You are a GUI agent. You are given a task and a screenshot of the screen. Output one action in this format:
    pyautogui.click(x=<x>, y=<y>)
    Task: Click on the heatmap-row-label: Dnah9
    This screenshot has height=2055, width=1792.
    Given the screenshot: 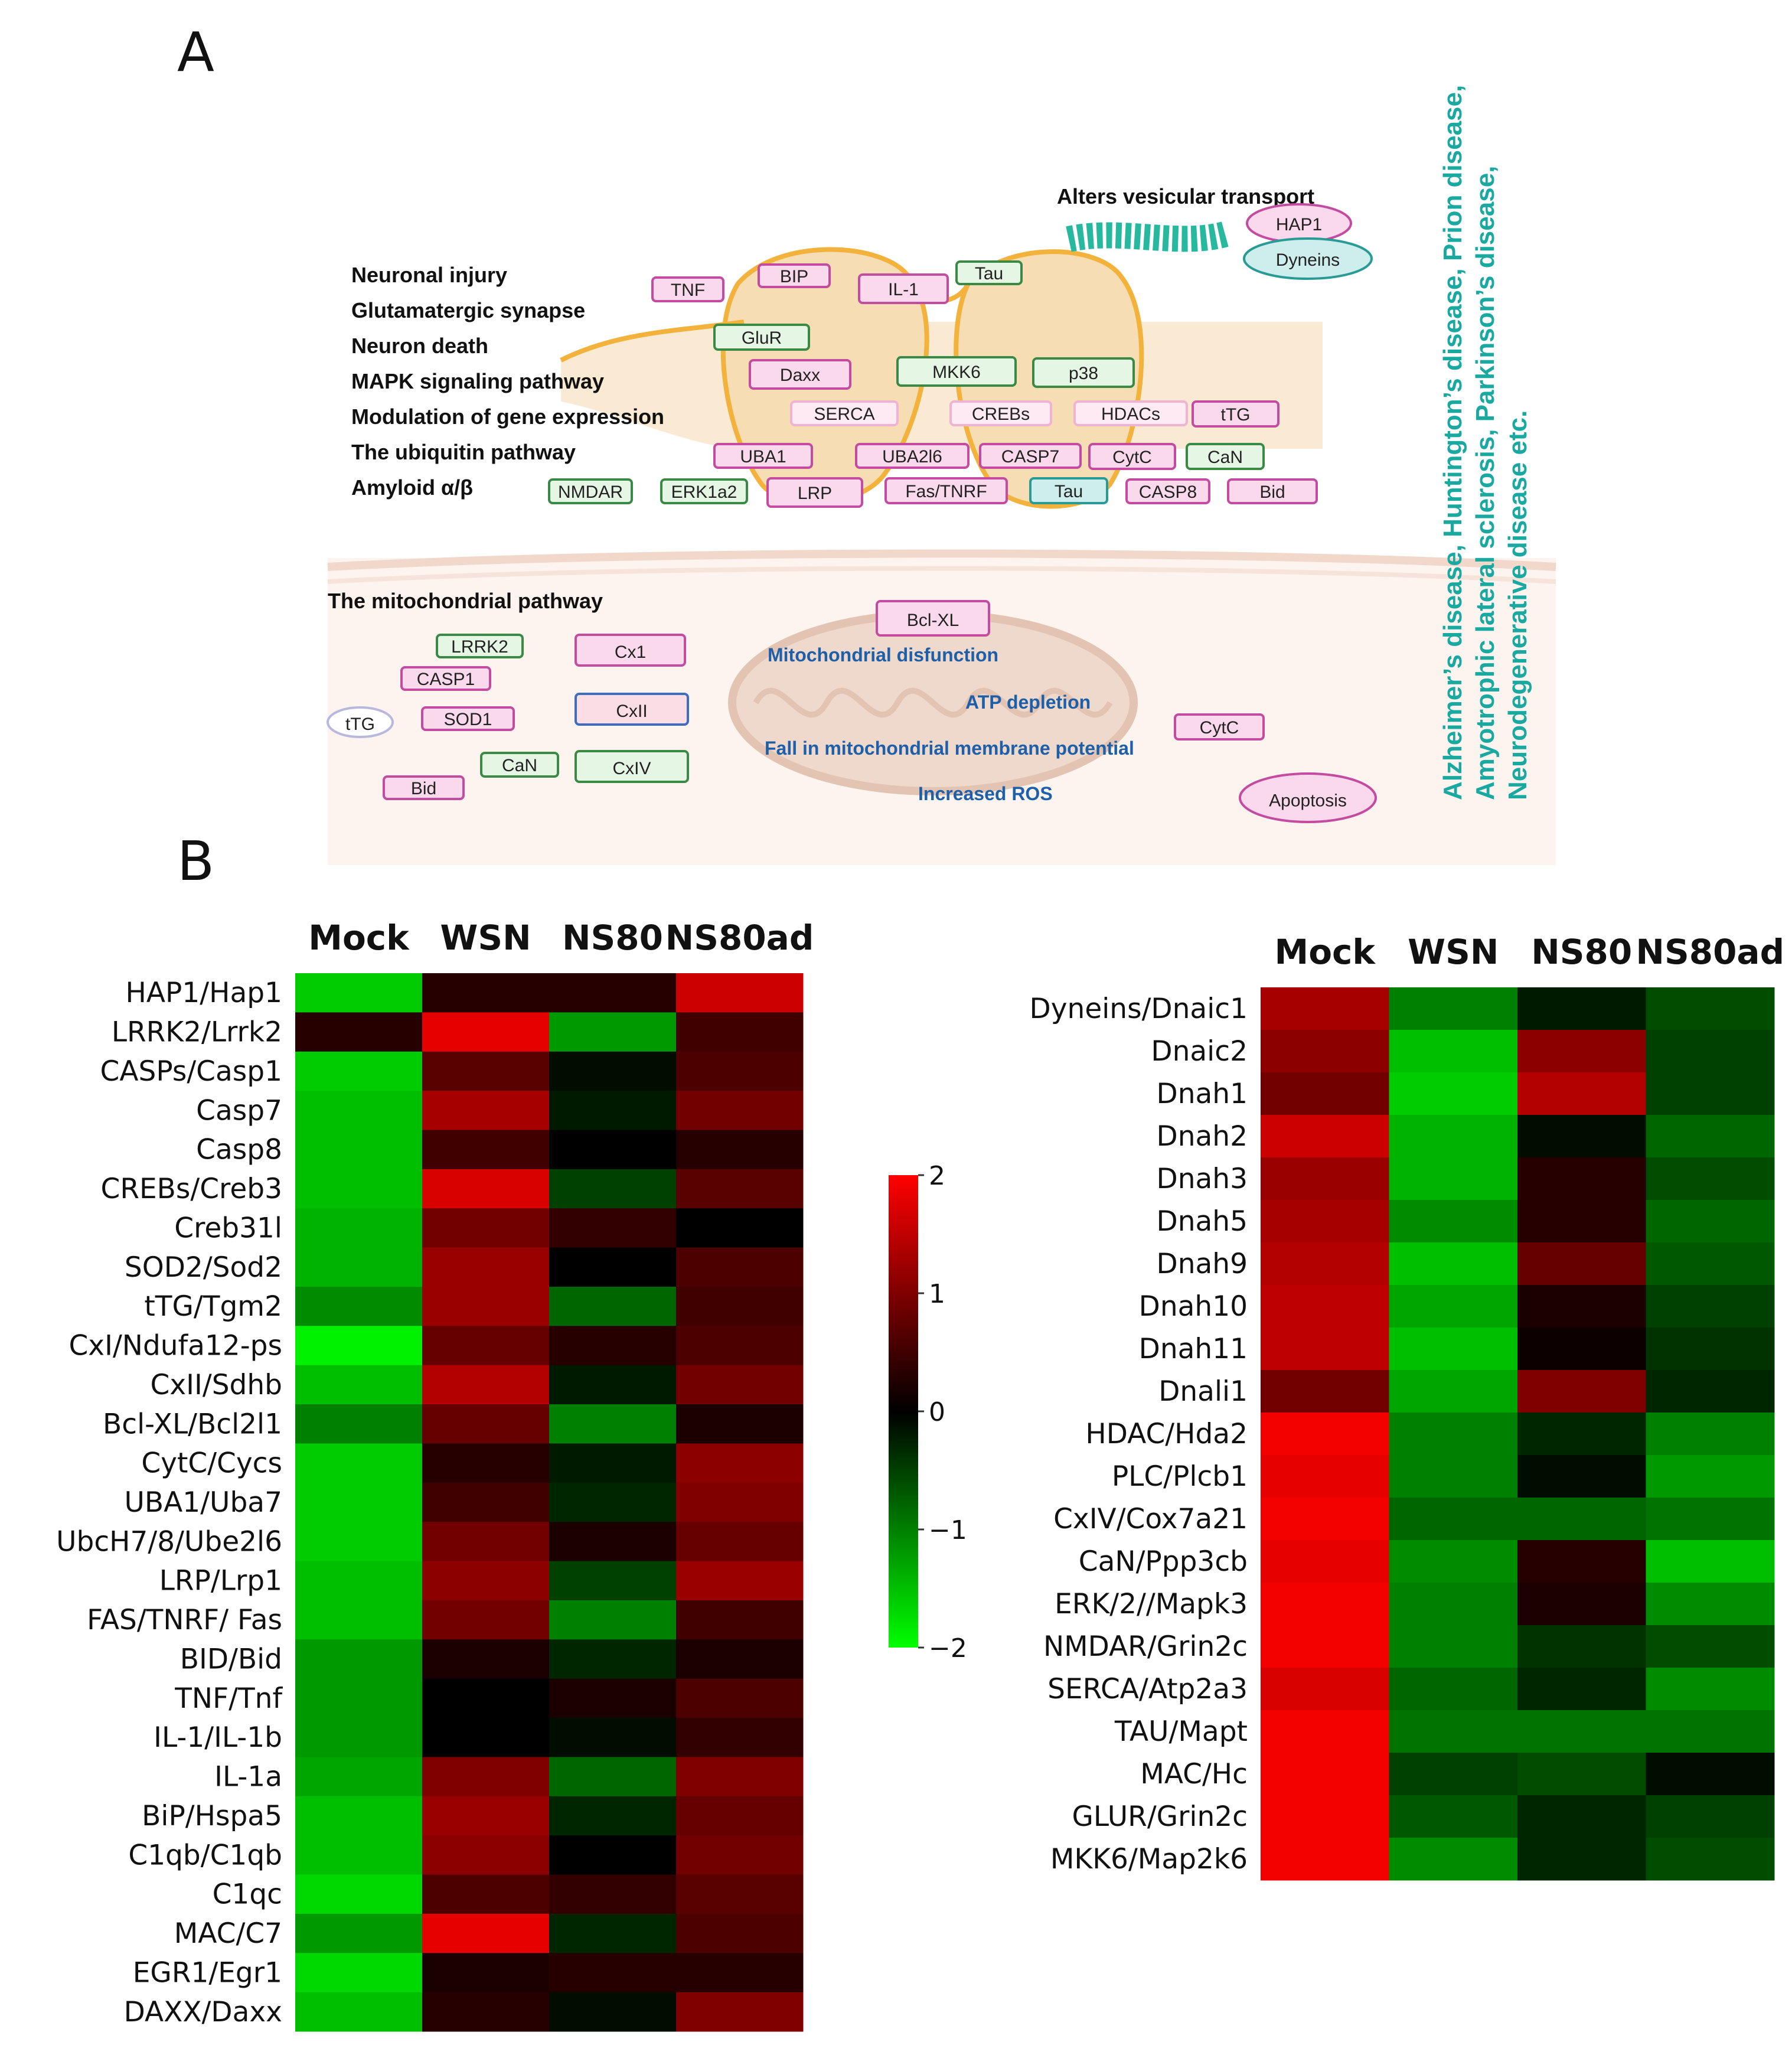 What is the action you would take?
    pyautogui.click(x=1202, y=1264)
    